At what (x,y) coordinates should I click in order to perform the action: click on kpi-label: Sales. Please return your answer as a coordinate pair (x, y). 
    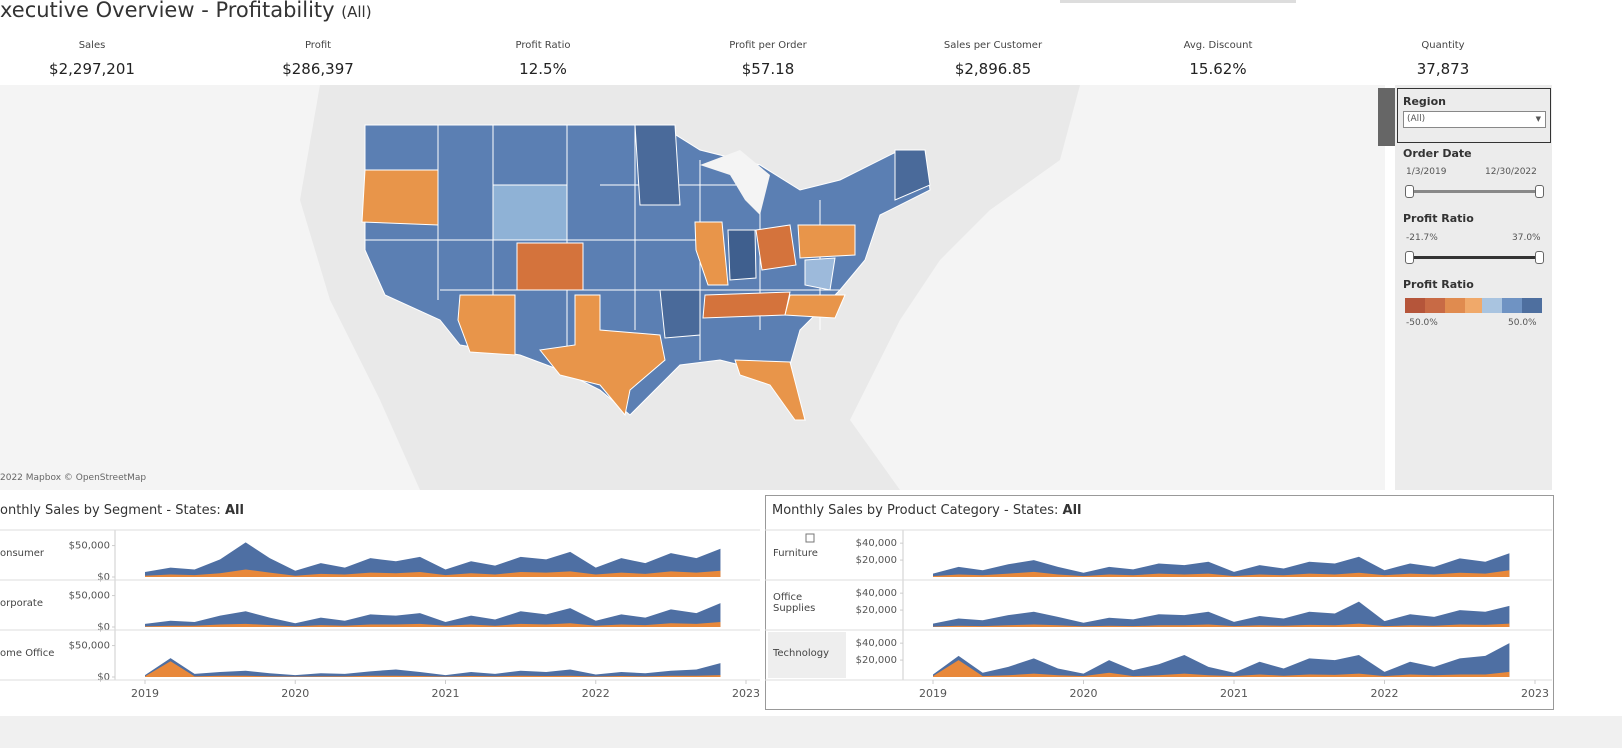
    Looking at the image, I should click on (92, 45).